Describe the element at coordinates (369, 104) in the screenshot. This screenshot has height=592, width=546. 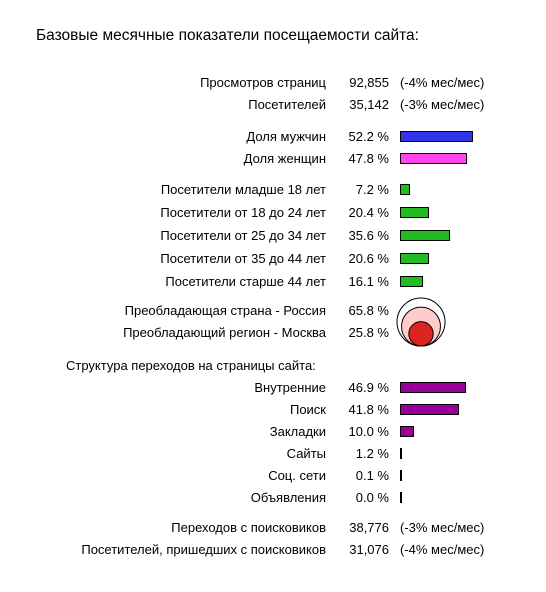
I see `summary-value: 35,142` at that location.